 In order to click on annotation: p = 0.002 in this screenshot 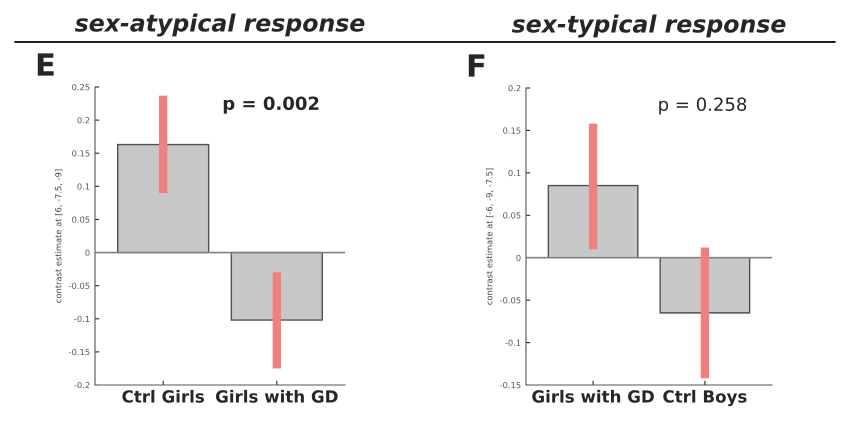, I will do `click(271, 105)`.